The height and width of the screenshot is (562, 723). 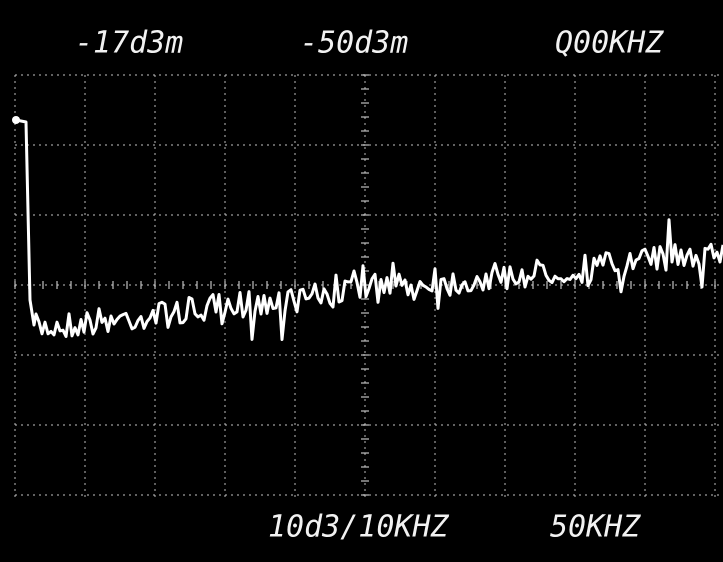 I want to click on marker-level: -50d3m, so click(x=354, y=43).